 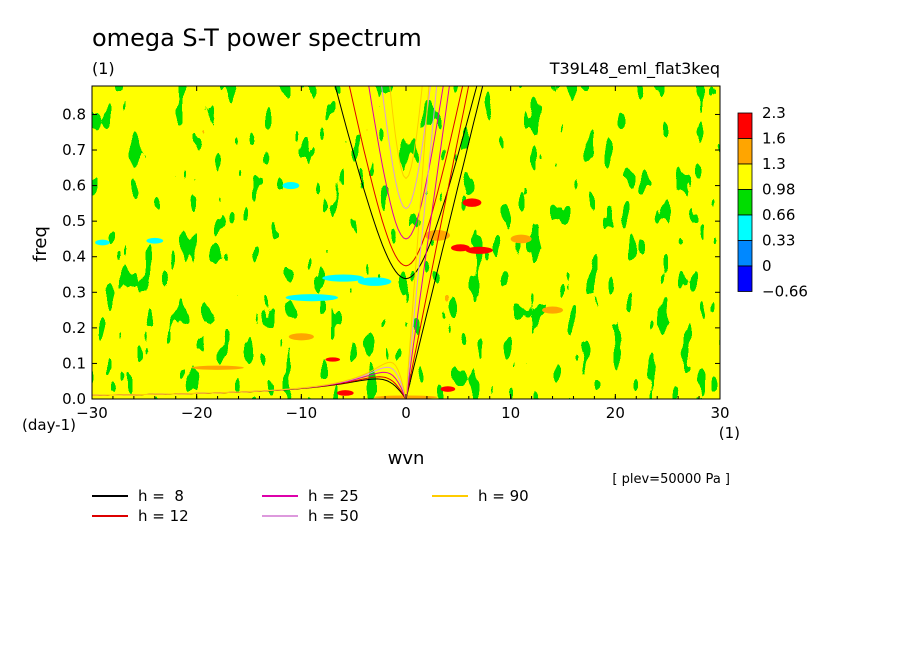 I want to click on y-tick-label: 0.8, so click(x=74, y=114).